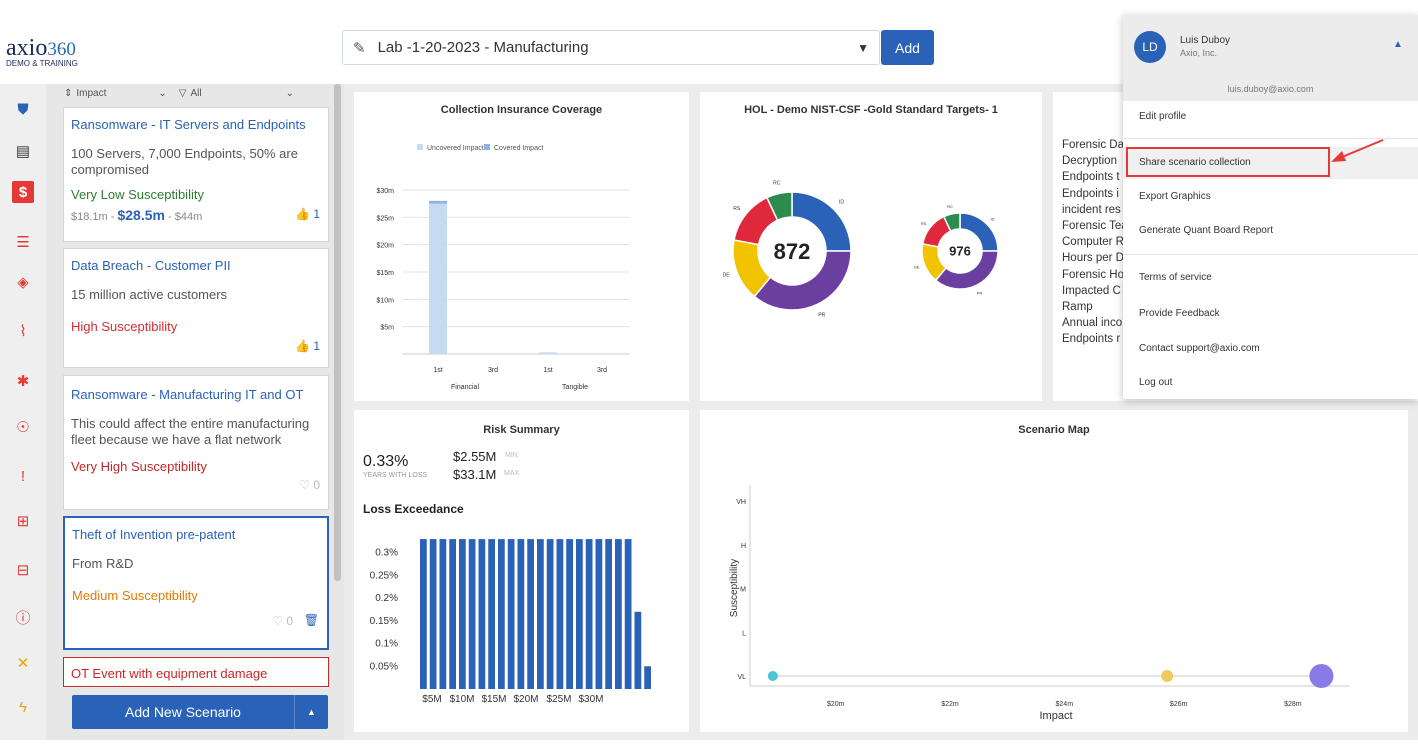  I want to click on x-tick-label: $22m, so click(950, 704).